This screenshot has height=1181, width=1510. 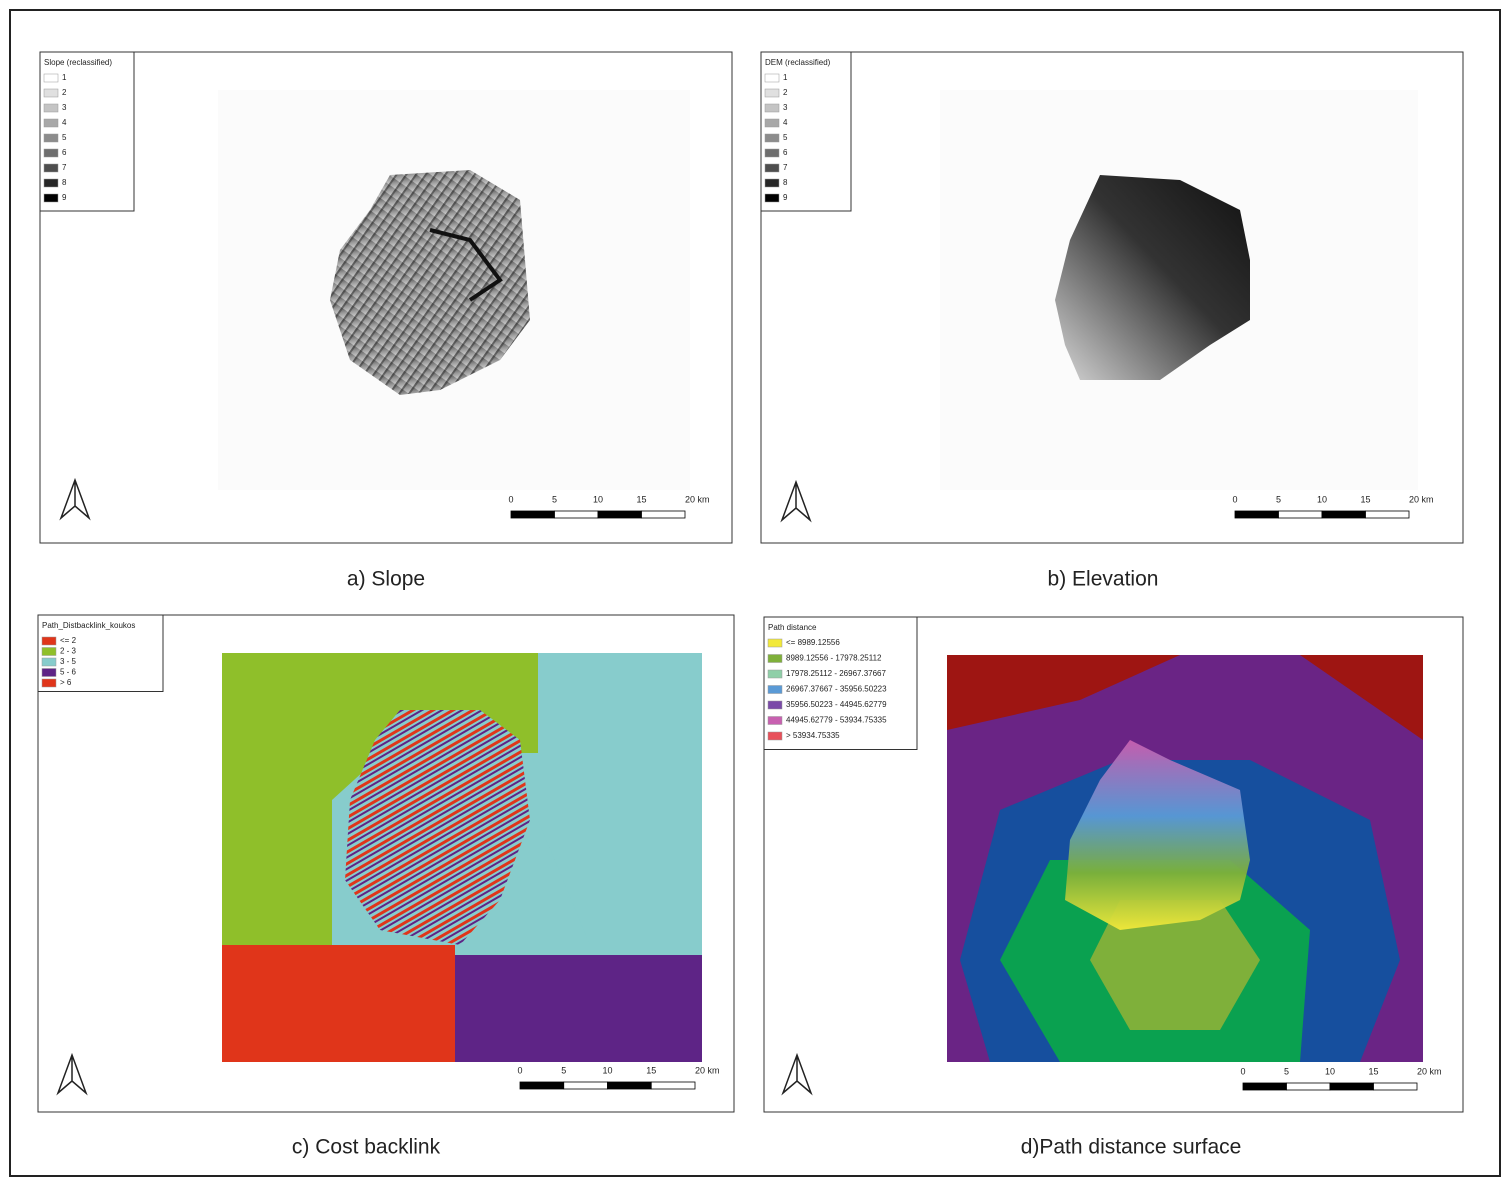 What do you see at coordinates (798, 62) in the screenshot?
I see `legend-title: DEM (reclassified)` at bounding box center [798, 62].